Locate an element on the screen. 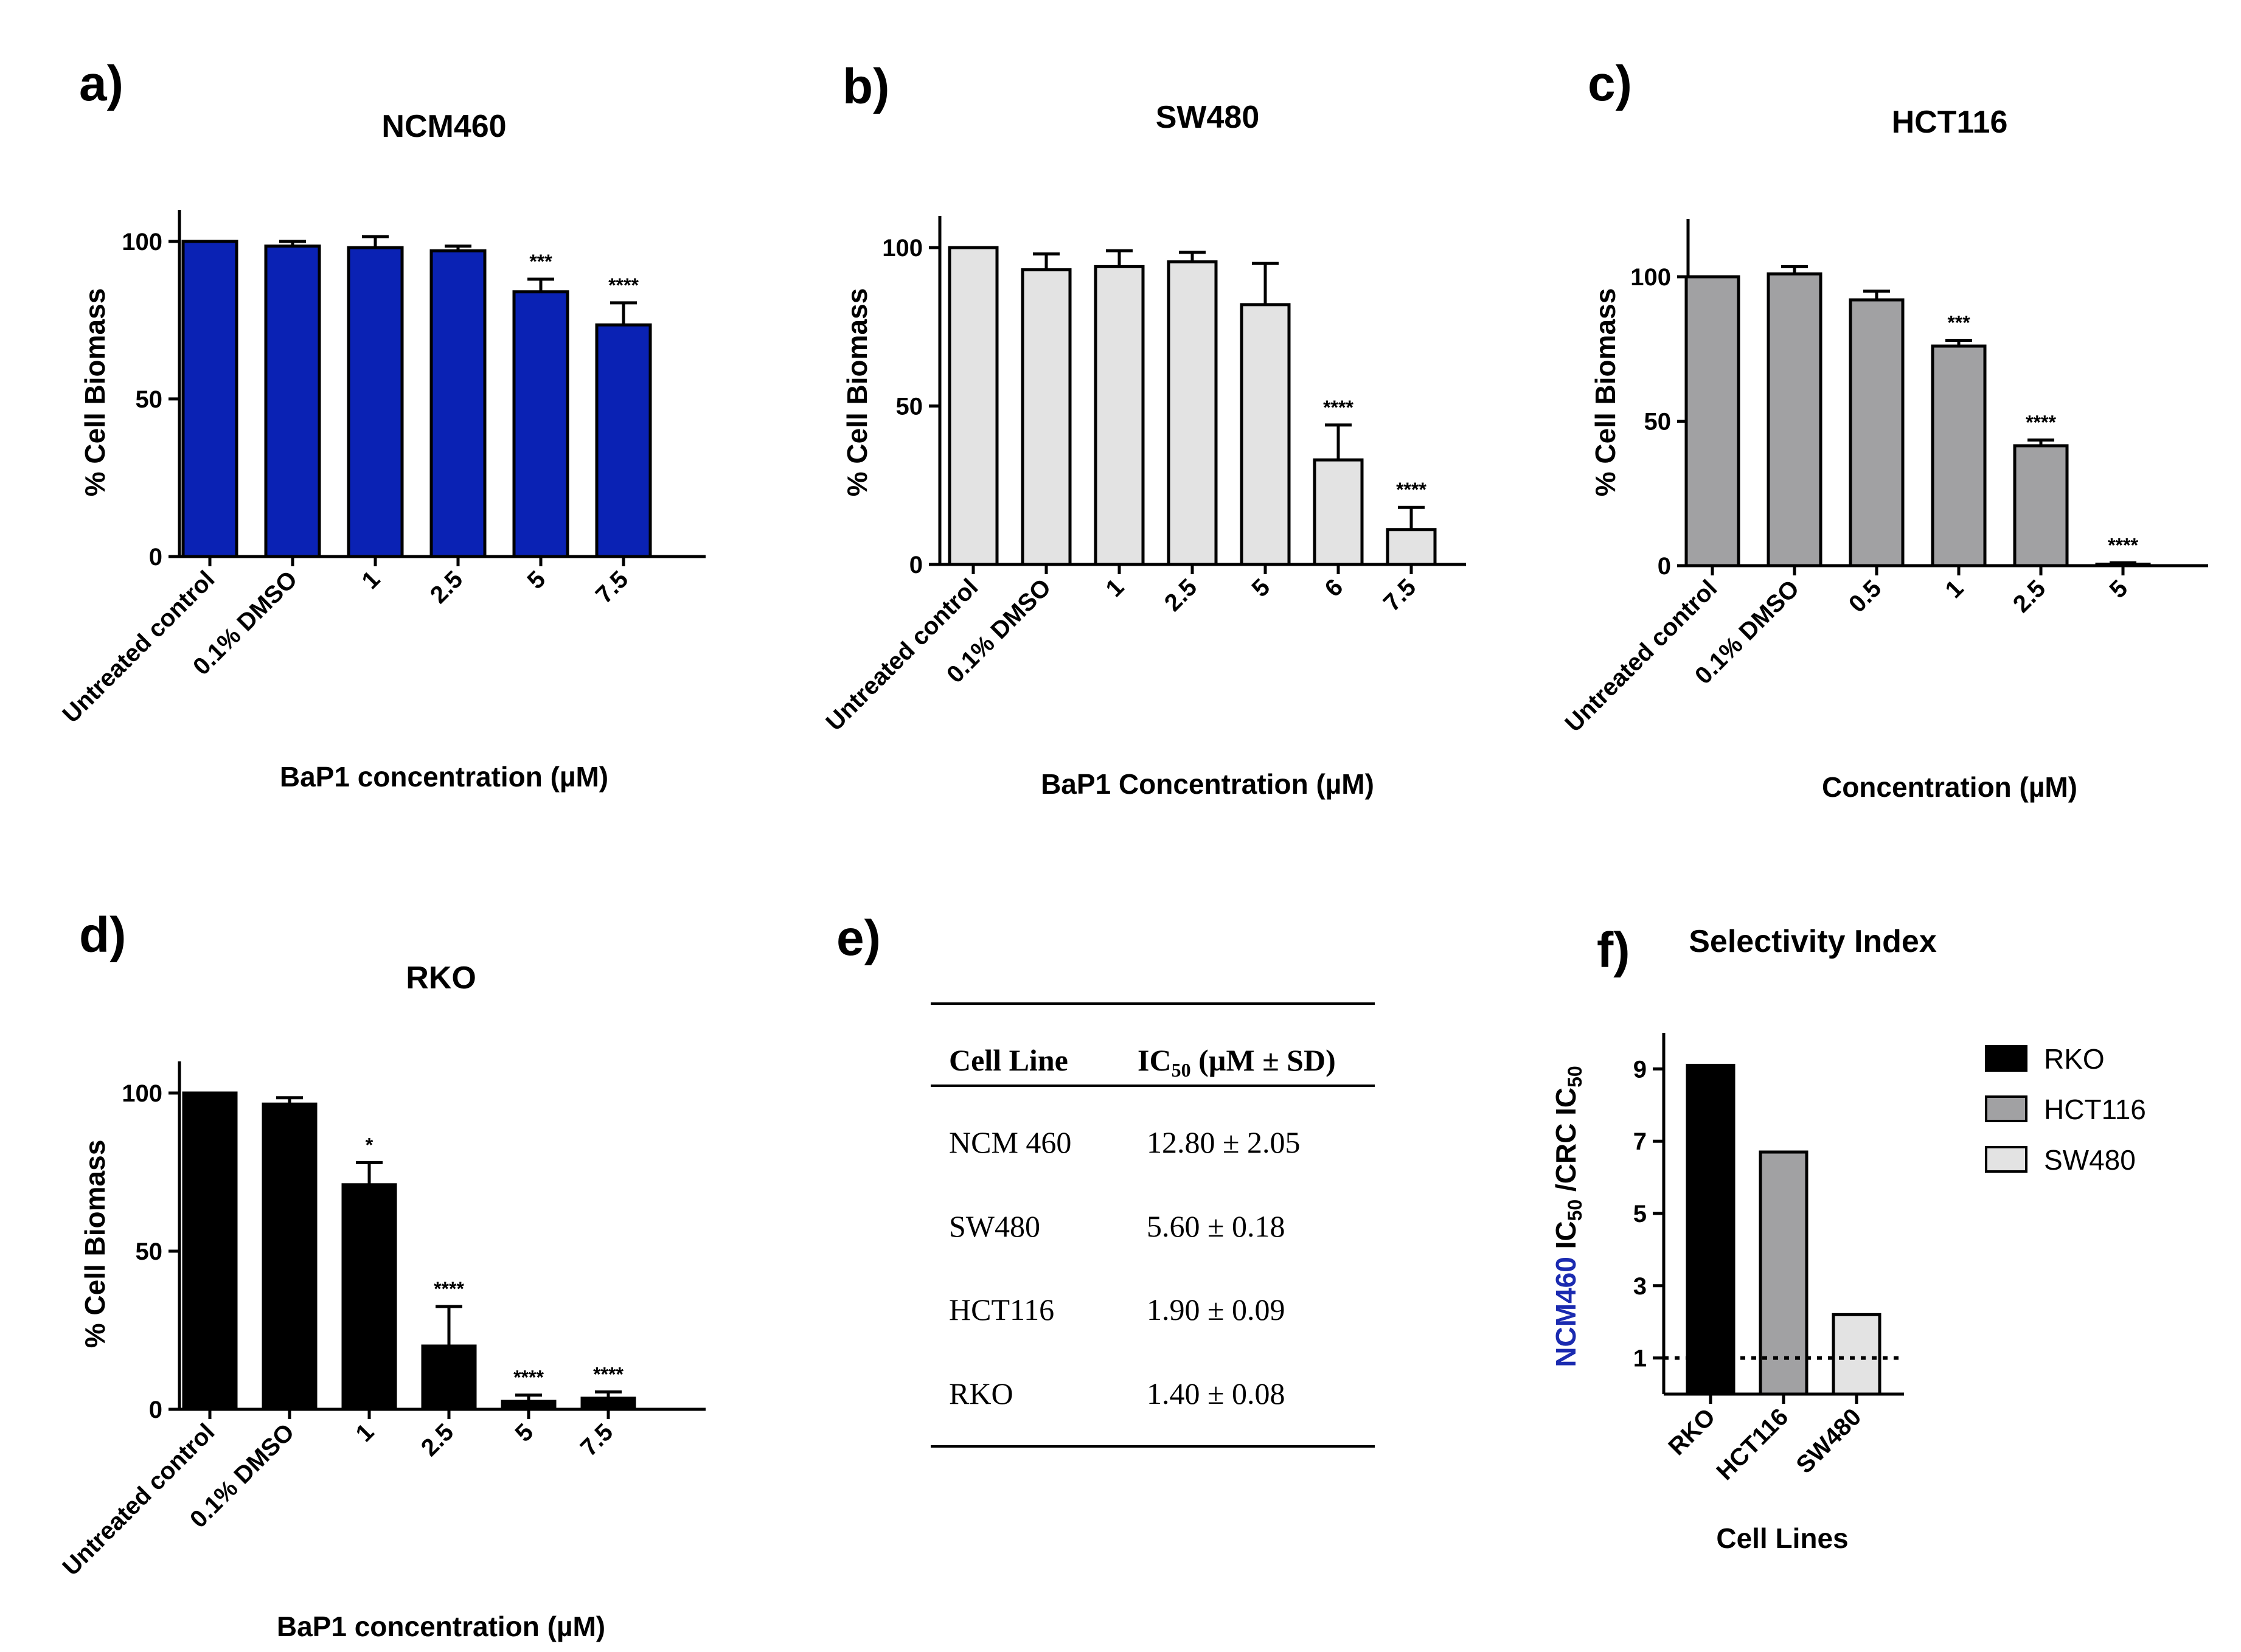  legend: RKO HCT116 SW480 is located at coordinates (2066, 1109).